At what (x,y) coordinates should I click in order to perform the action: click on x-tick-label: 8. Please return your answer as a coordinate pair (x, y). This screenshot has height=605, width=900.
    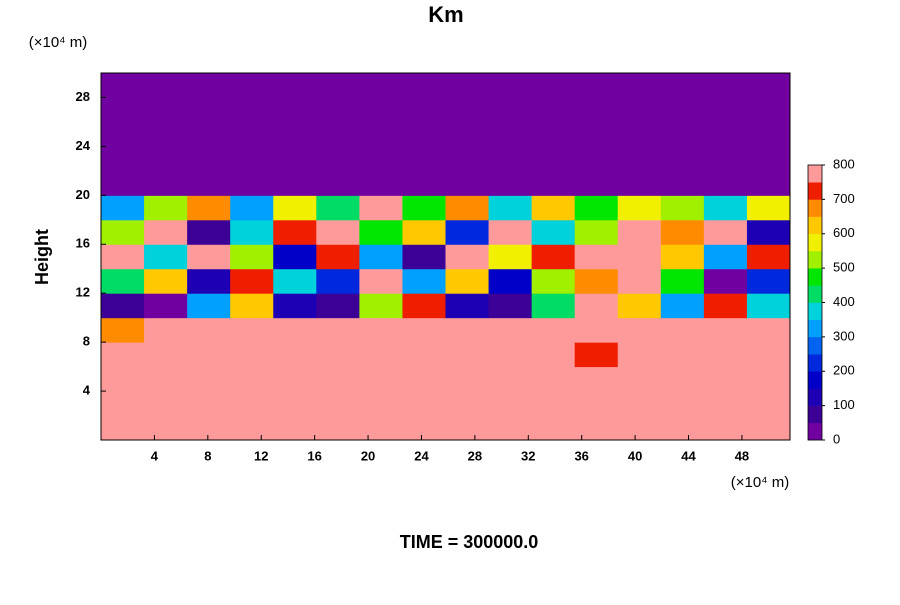
    Looking at the image, I should click on (207, 455).